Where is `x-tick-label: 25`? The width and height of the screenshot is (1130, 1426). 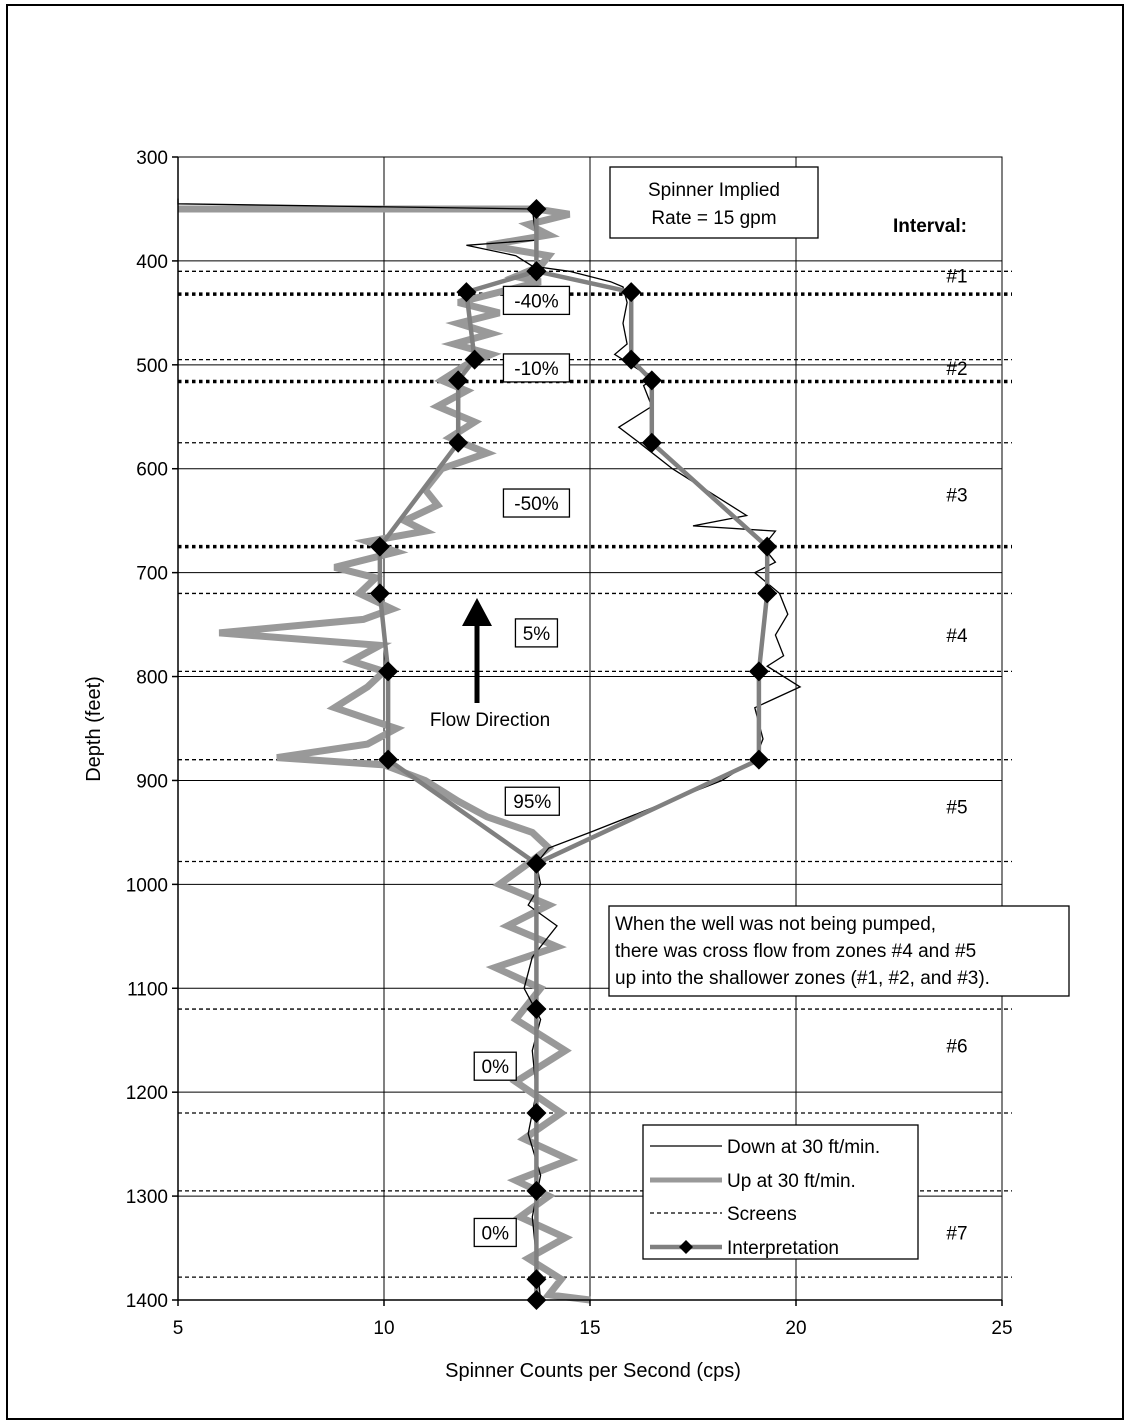 x-tick-label: 25 is located at coordinates (1001, 1328).